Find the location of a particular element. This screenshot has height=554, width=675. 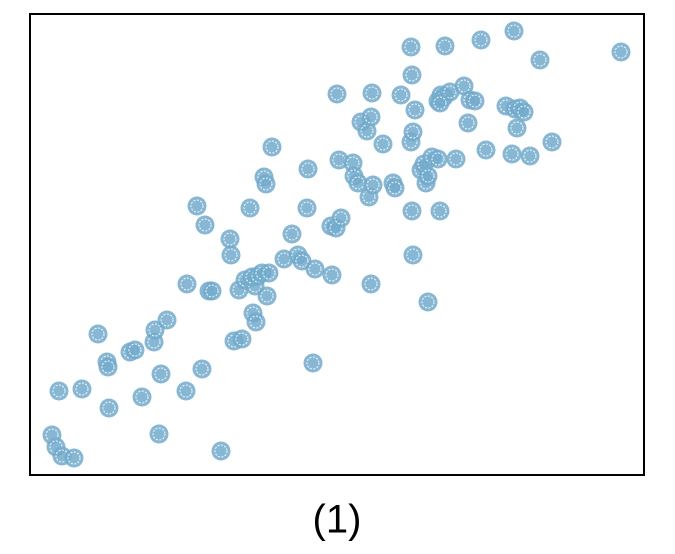

chart-title: (1) is located at coordinates (337, 520).